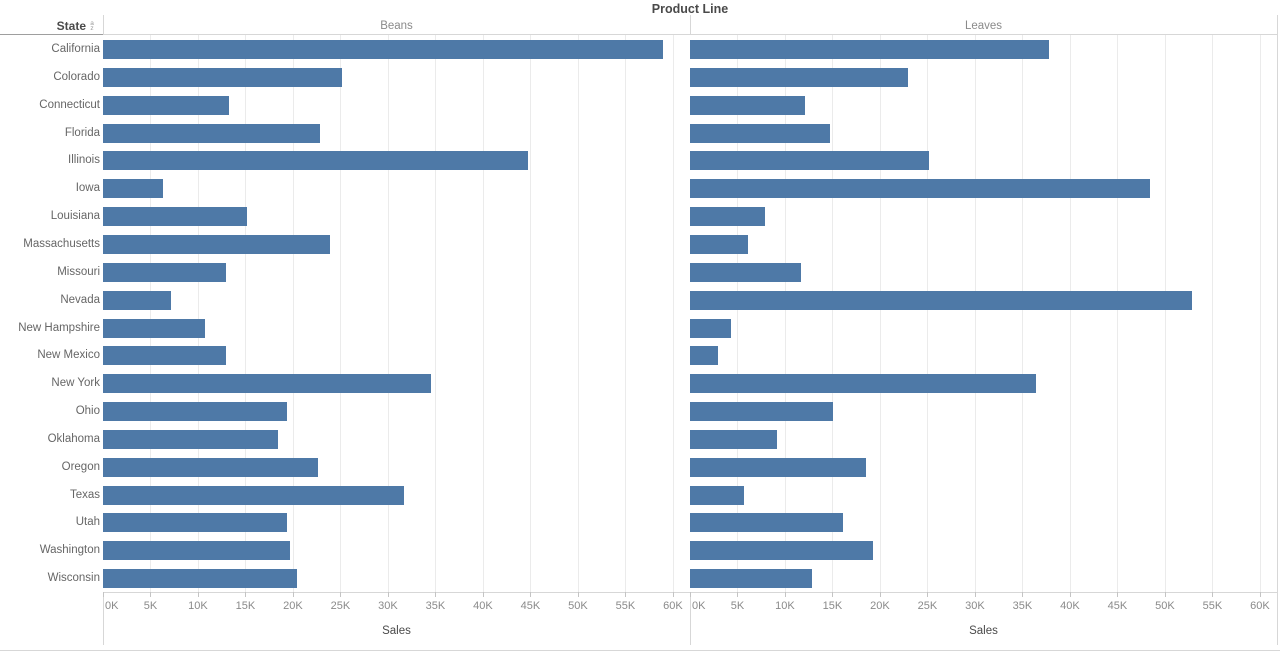 The height and width of the screenshot is (656, 1280). I want to click on bar-beans-nevada, so click(137, 300).